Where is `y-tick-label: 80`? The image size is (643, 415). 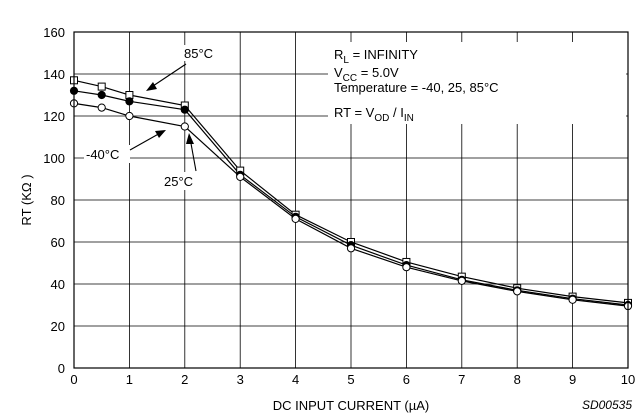 y-tick-label: 80 is located at coordinates (58, 200).